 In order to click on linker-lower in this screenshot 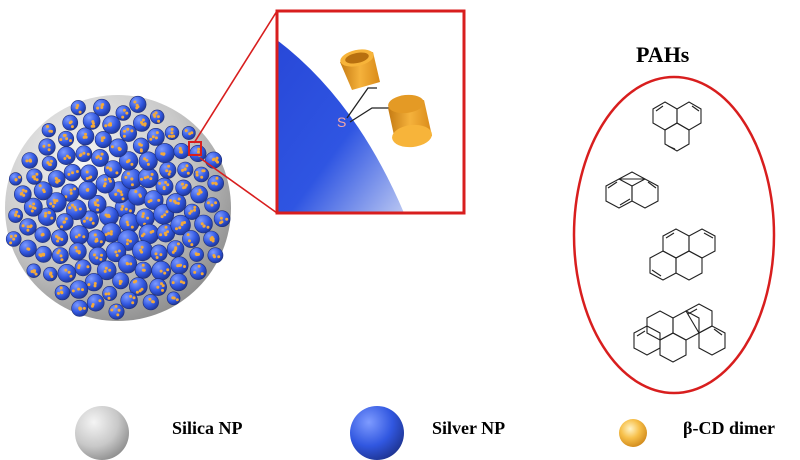, I will do `click(370, 115)`.